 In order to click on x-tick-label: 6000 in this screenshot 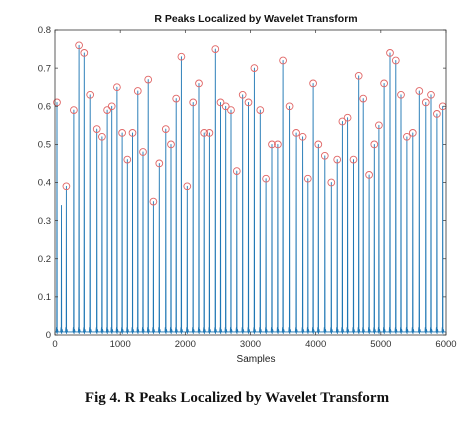, I will do `click(445, 344)`.